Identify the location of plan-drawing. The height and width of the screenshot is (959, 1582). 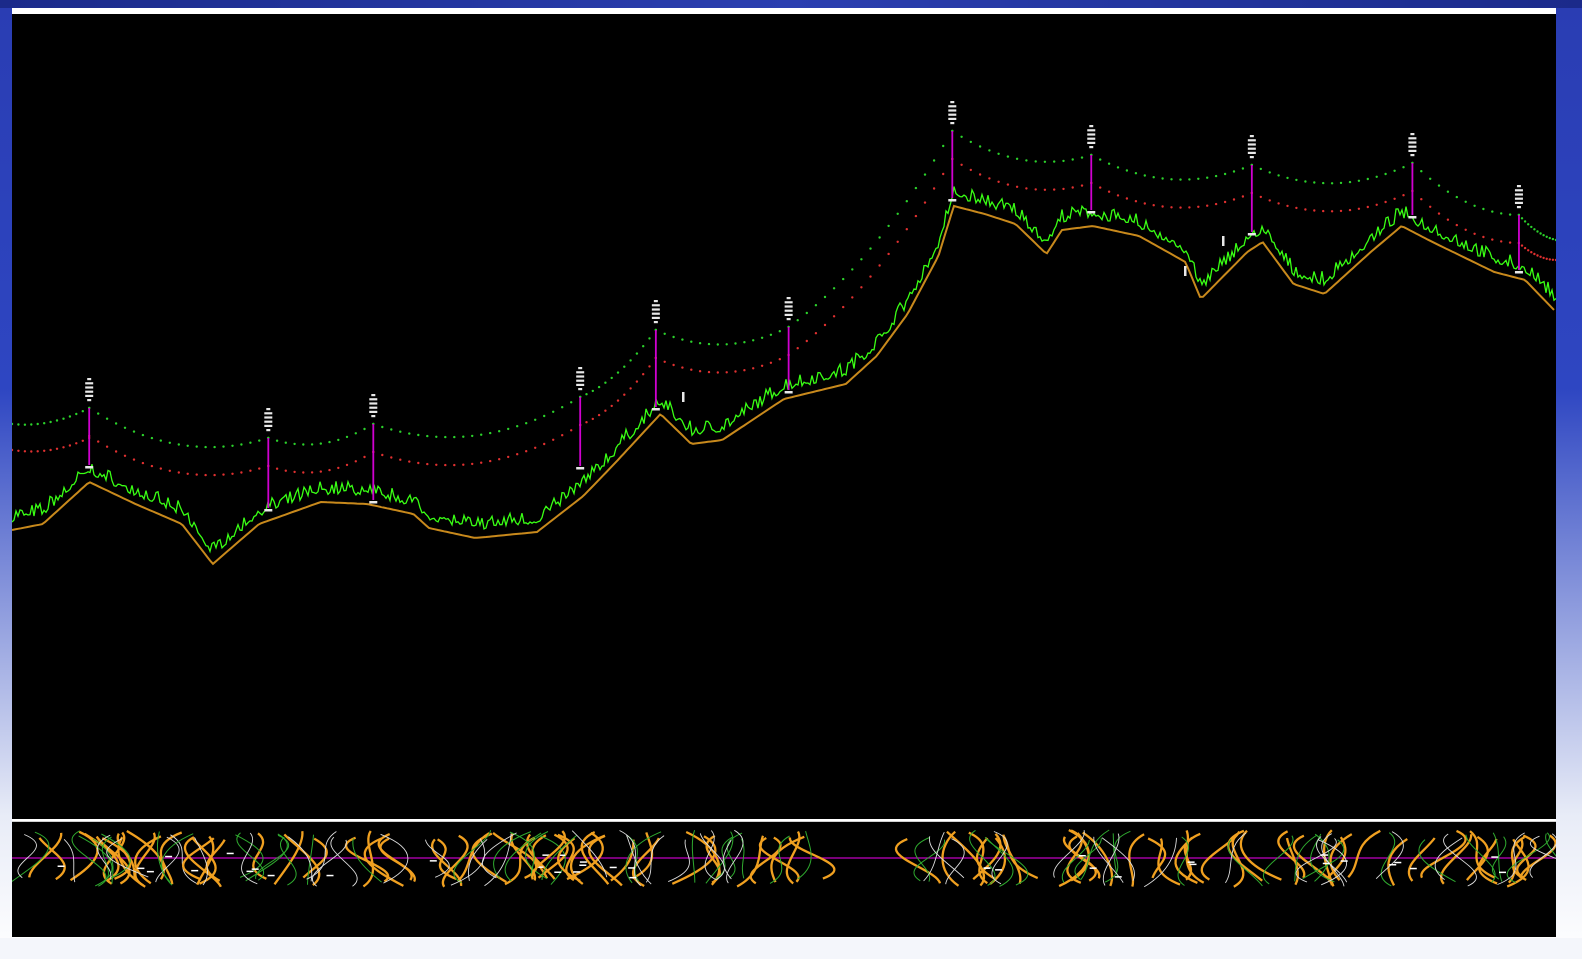
(784, 879).